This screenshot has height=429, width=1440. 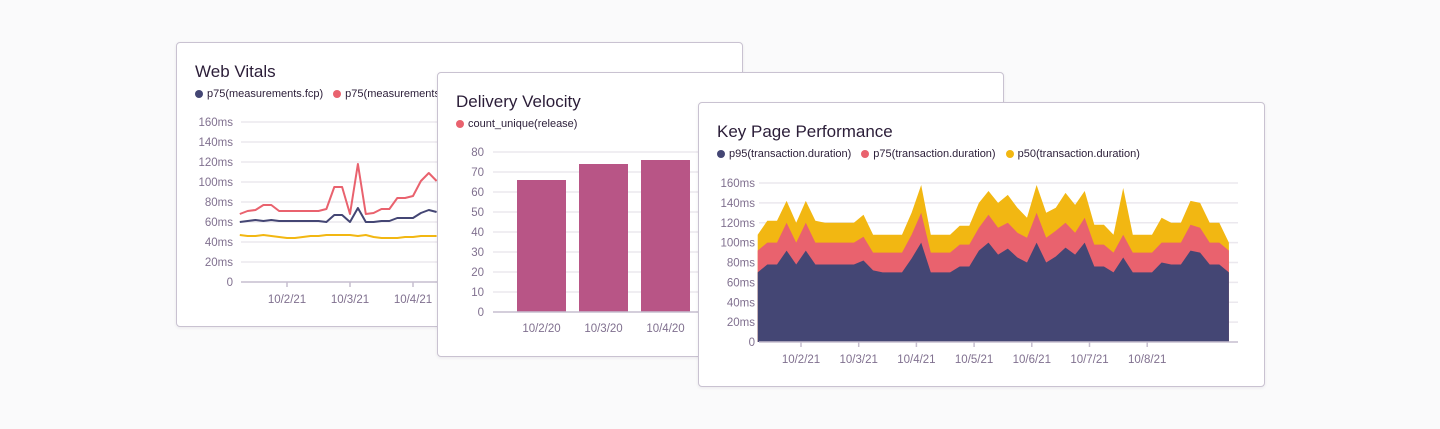 I want to click on legend-item: count_unique(release), so click(x=516, y=124).